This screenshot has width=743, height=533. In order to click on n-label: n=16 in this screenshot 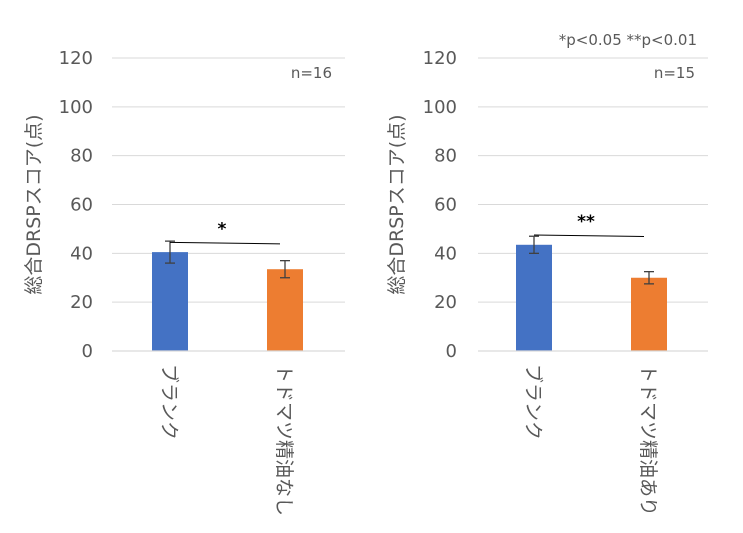, I will do `click(311, 73)`.